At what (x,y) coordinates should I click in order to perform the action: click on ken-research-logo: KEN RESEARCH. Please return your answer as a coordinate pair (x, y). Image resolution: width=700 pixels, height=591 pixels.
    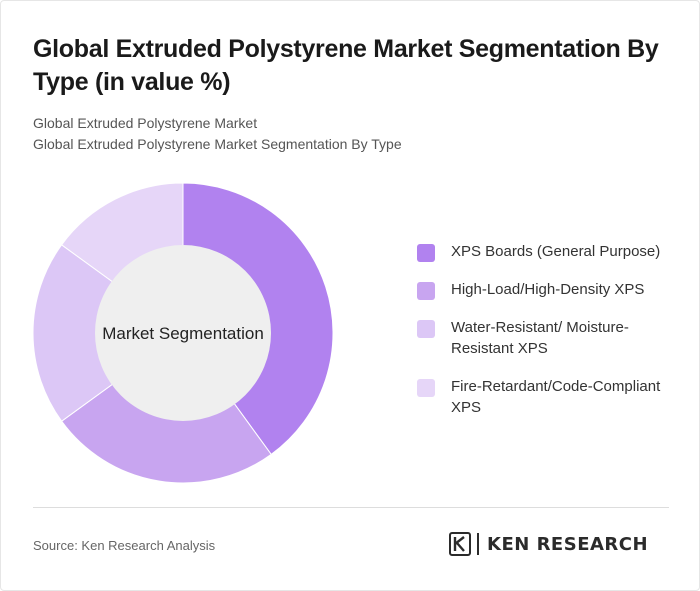
    Looking at the image, I should click on (548, 544).